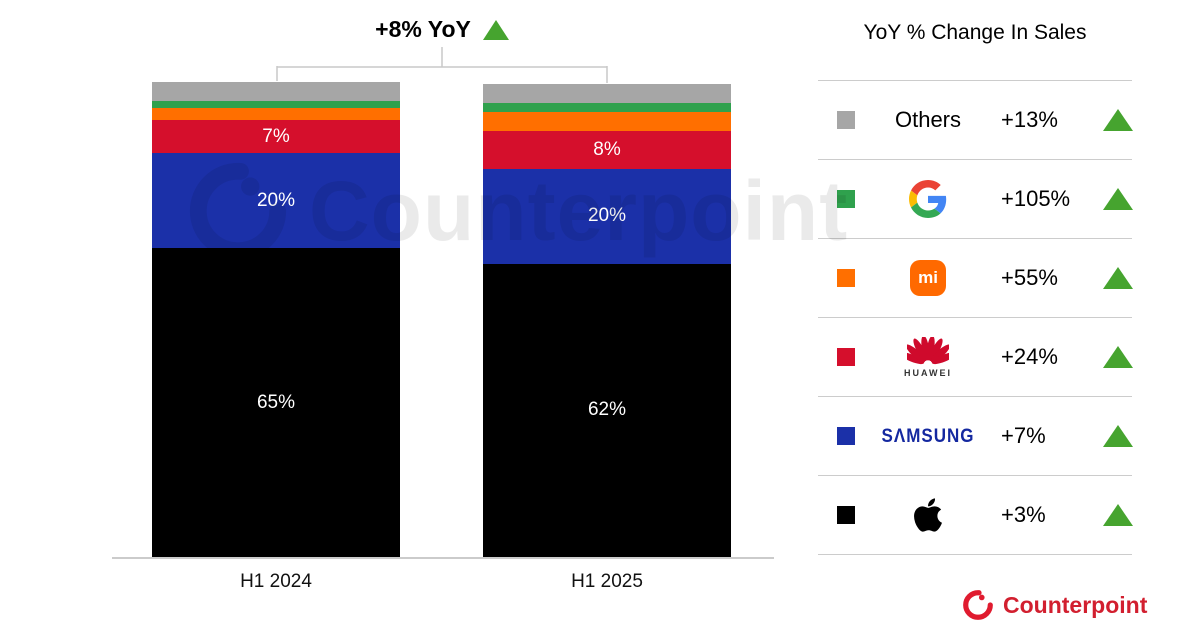 Image resolution: width=1200 pixels, height=637 pixels. What do you see at coordinates (1023, 435) in the screenshot?
I see `samsung-change-value: +7%` at bounding box center [1023, 435].